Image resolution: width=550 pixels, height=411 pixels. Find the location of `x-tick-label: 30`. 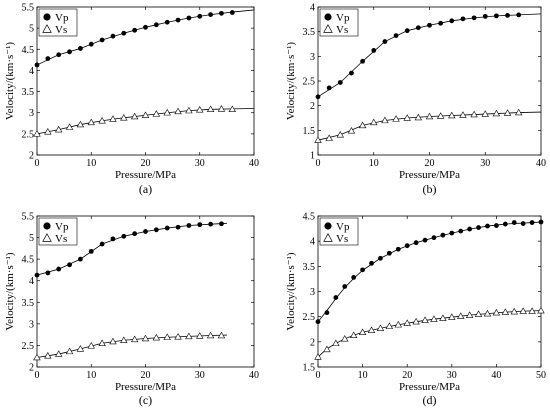

x-tick-label: 30 is located at coordinates (200, 375).